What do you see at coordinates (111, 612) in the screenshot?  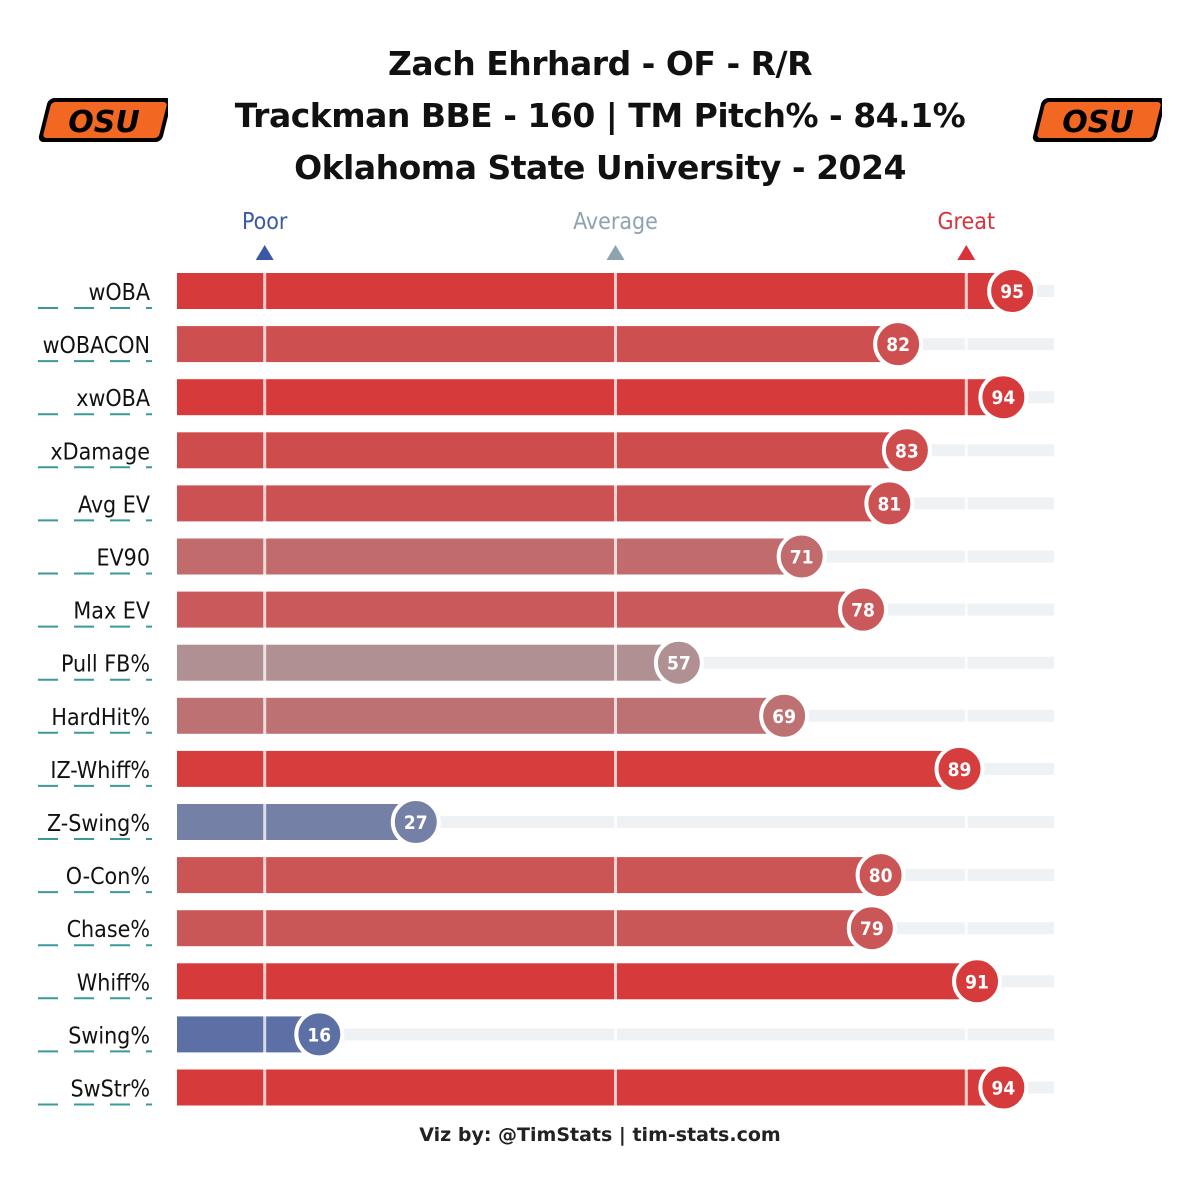 I see `category-label: Max EV` at bounding box center [111, 612].